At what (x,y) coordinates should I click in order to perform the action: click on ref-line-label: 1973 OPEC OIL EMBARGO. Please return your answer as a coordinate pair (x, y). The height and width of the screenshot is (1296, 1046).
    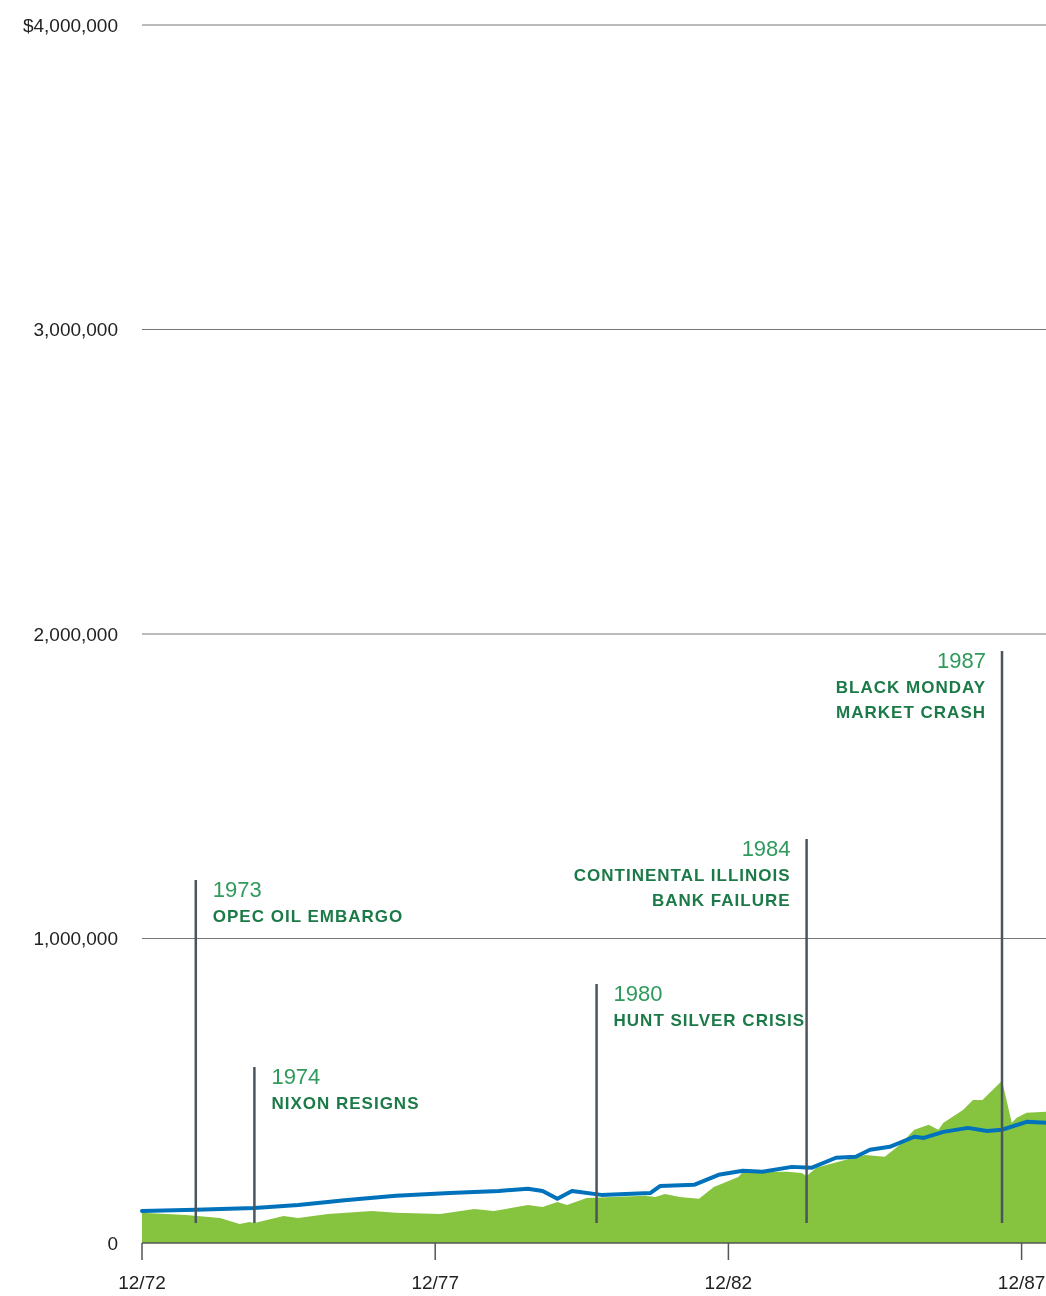
    Looking at the image, I should click on (308, 901).